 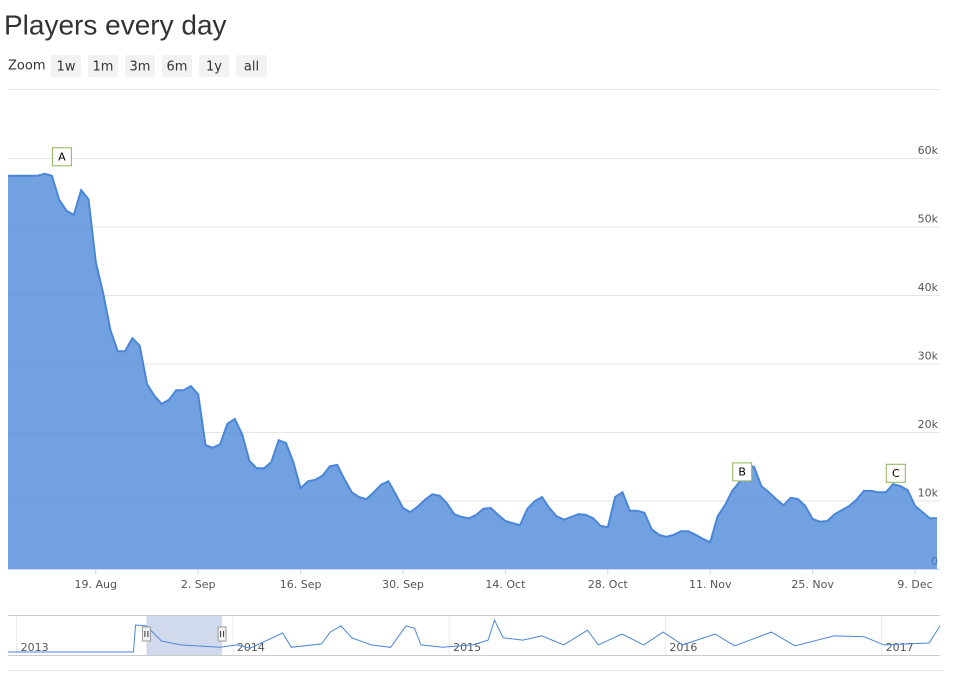 I want to click on y-tick-label: 50k, so click(x=928, y=219).